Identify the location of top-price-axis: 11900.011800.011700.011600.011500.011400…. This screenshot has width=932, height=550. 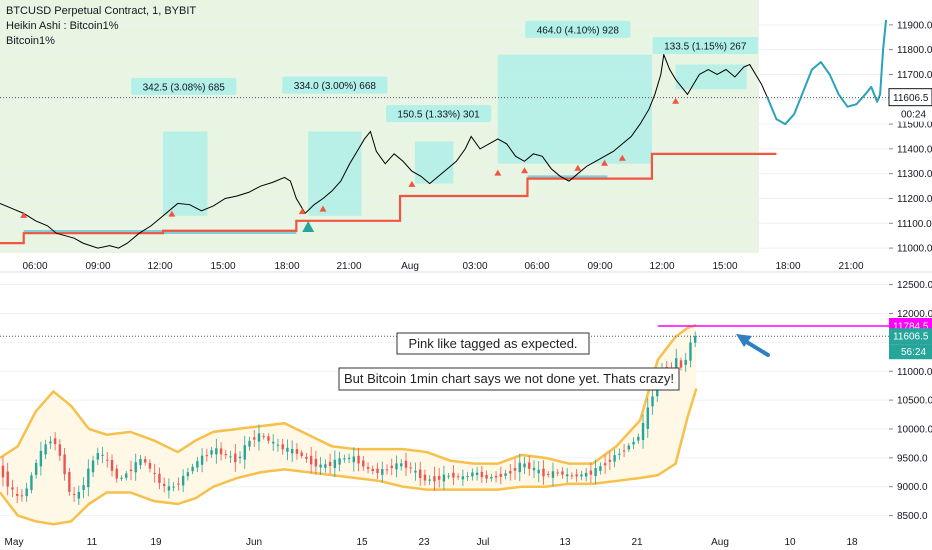
(910, 136).